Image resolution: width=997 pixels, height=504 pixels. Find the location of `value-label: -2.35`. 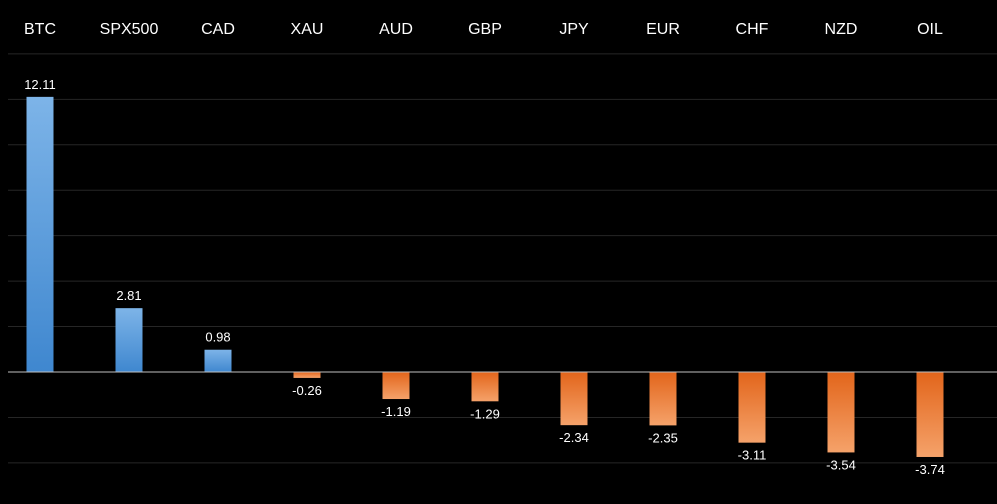

value-label: -2.35 is located at coordinates (663, 437).